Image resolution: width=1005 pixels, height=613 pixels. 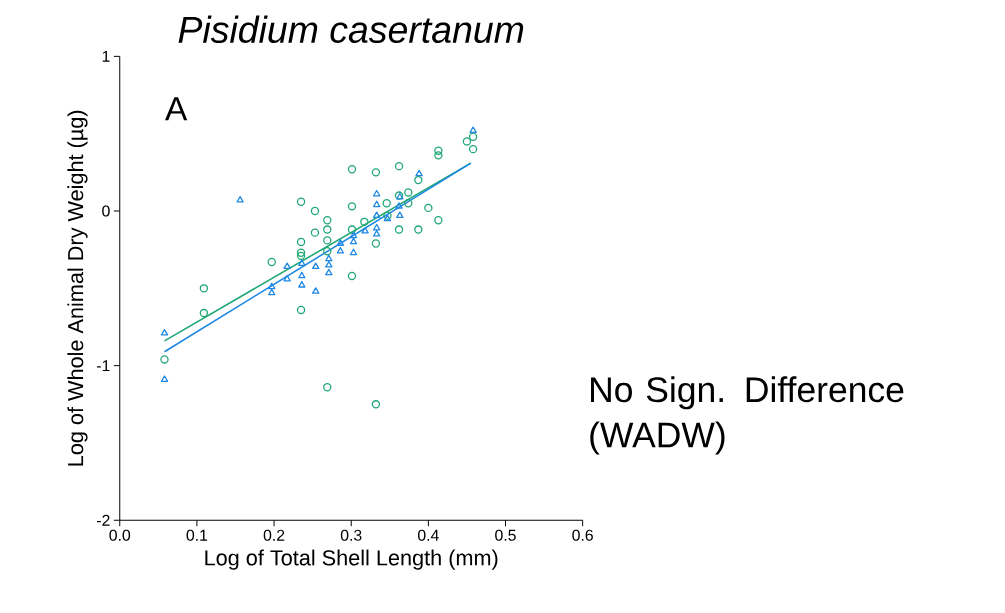 What do you see at coordinates (103, 520) in the screenshot?
I see `y-tick-label: -2` at bounding box center [103, 520].